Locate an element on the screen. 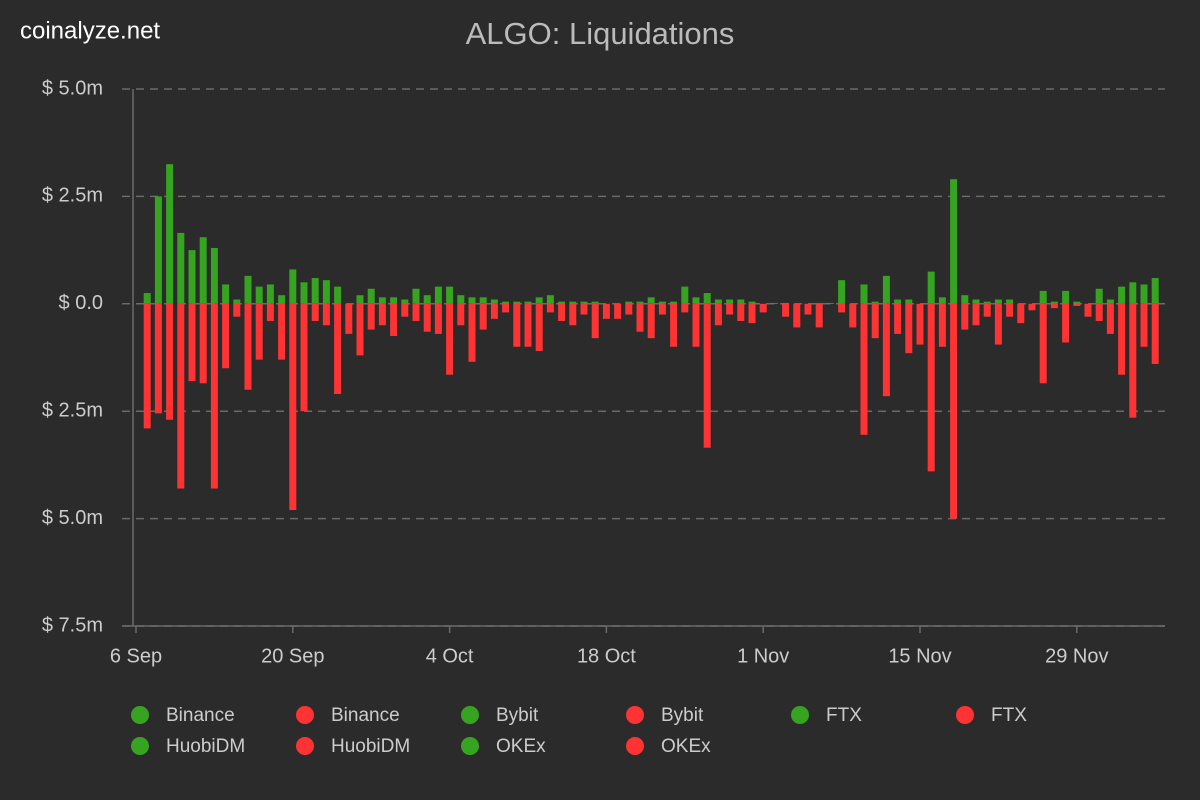 The height and width of the screenshot is (800, 1200). x-tick-label: 29 Nov is located at coordinates (1076, 656).